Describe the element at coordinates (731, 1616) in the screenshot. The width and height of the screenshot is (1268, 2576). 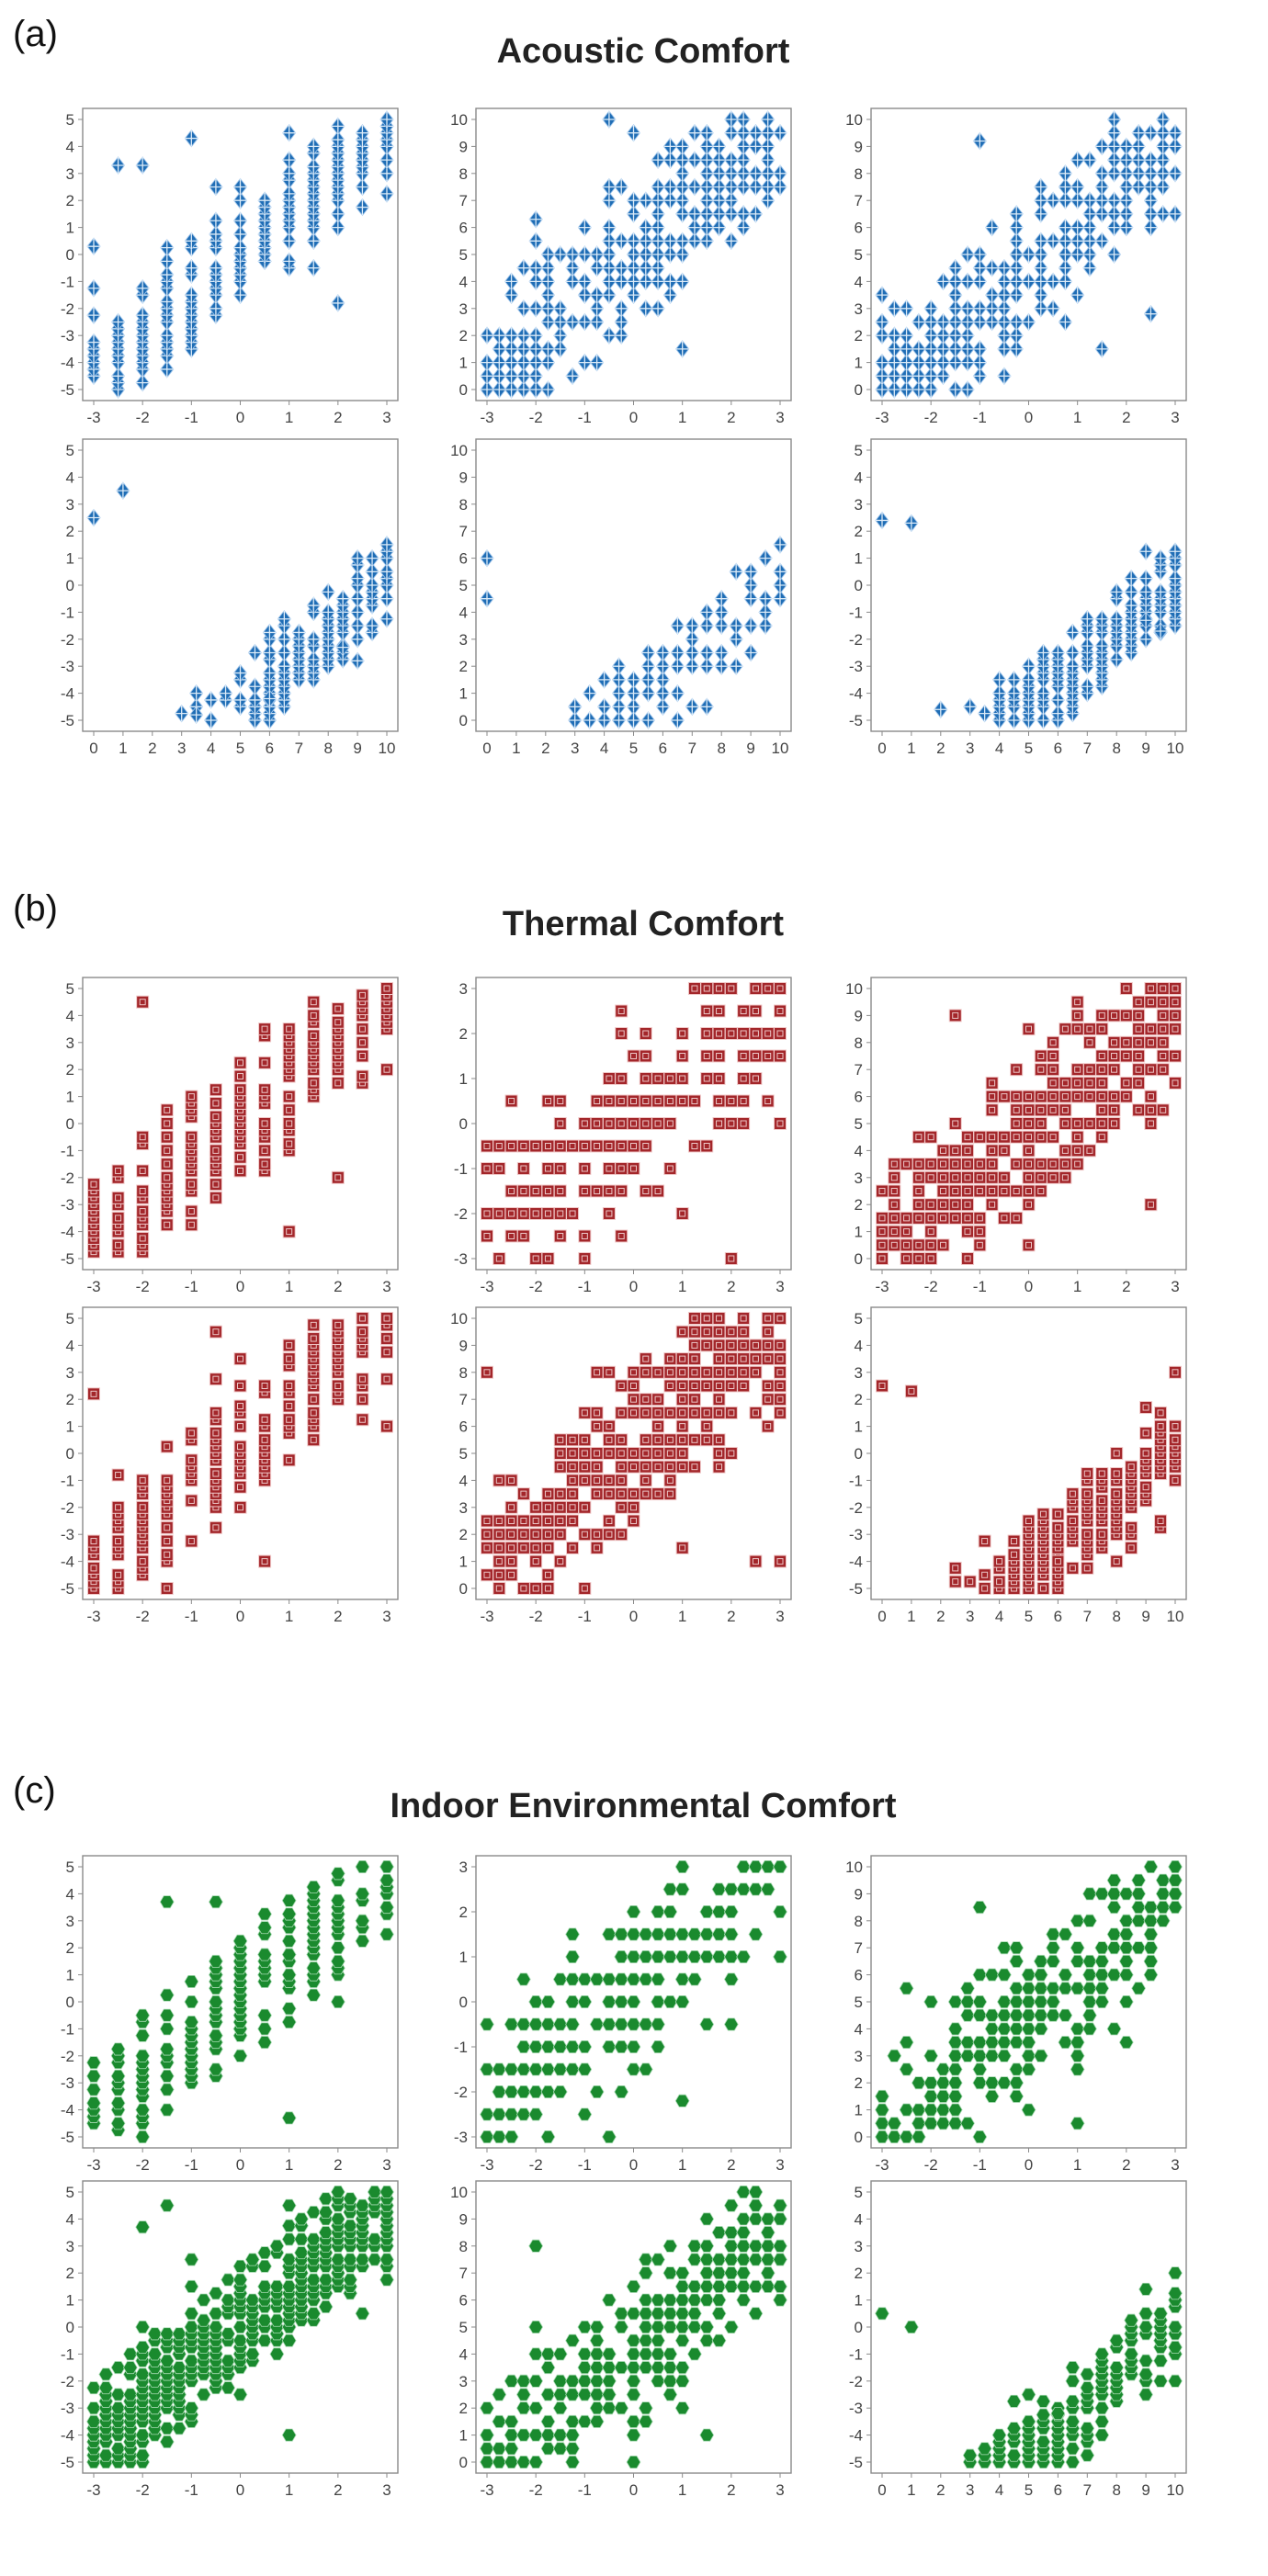
I see `x-tick-label: 2` at that location.